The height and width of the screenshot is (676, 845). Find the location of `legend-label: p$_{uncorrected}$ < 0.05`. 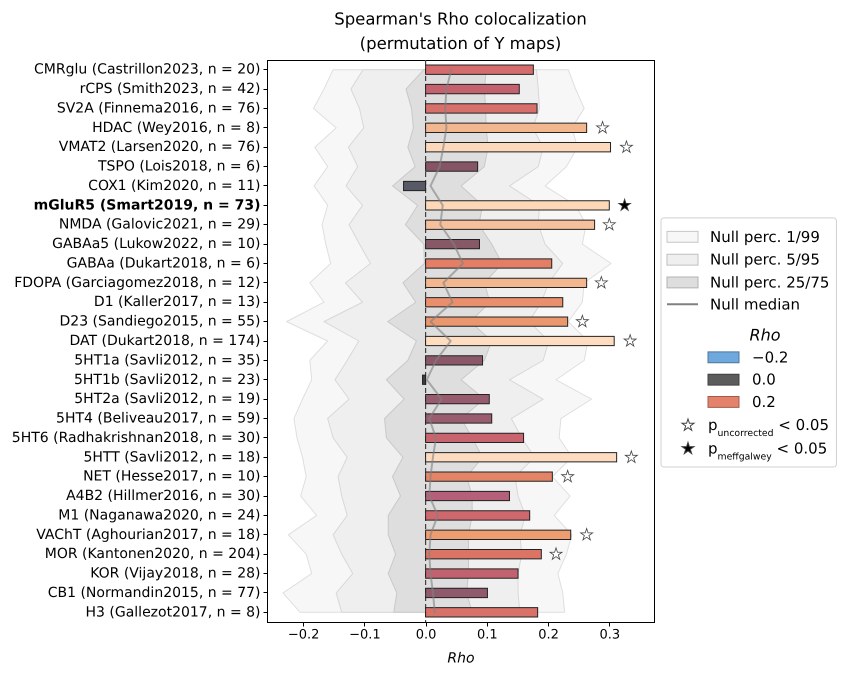

legend-label: p$_{uncorrected}$ < 0.05 is located at coordinates (769, 427).